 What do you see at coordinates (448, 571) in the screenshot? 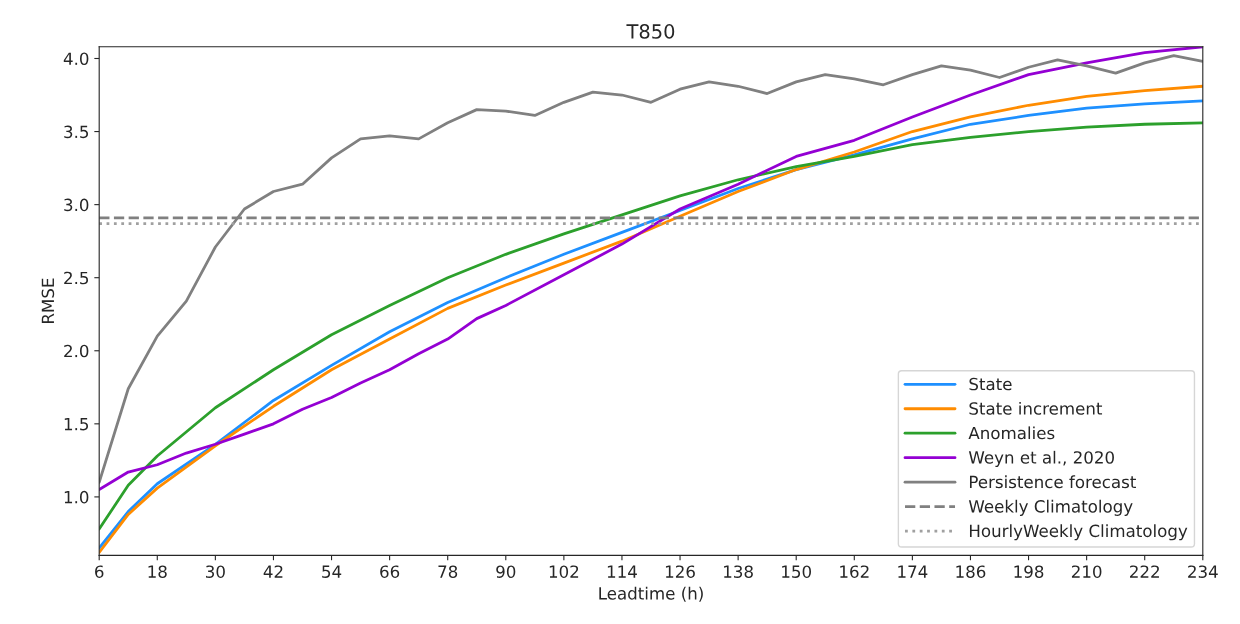
I see `x-tick-label: 78` at bounding box center [448, 571].